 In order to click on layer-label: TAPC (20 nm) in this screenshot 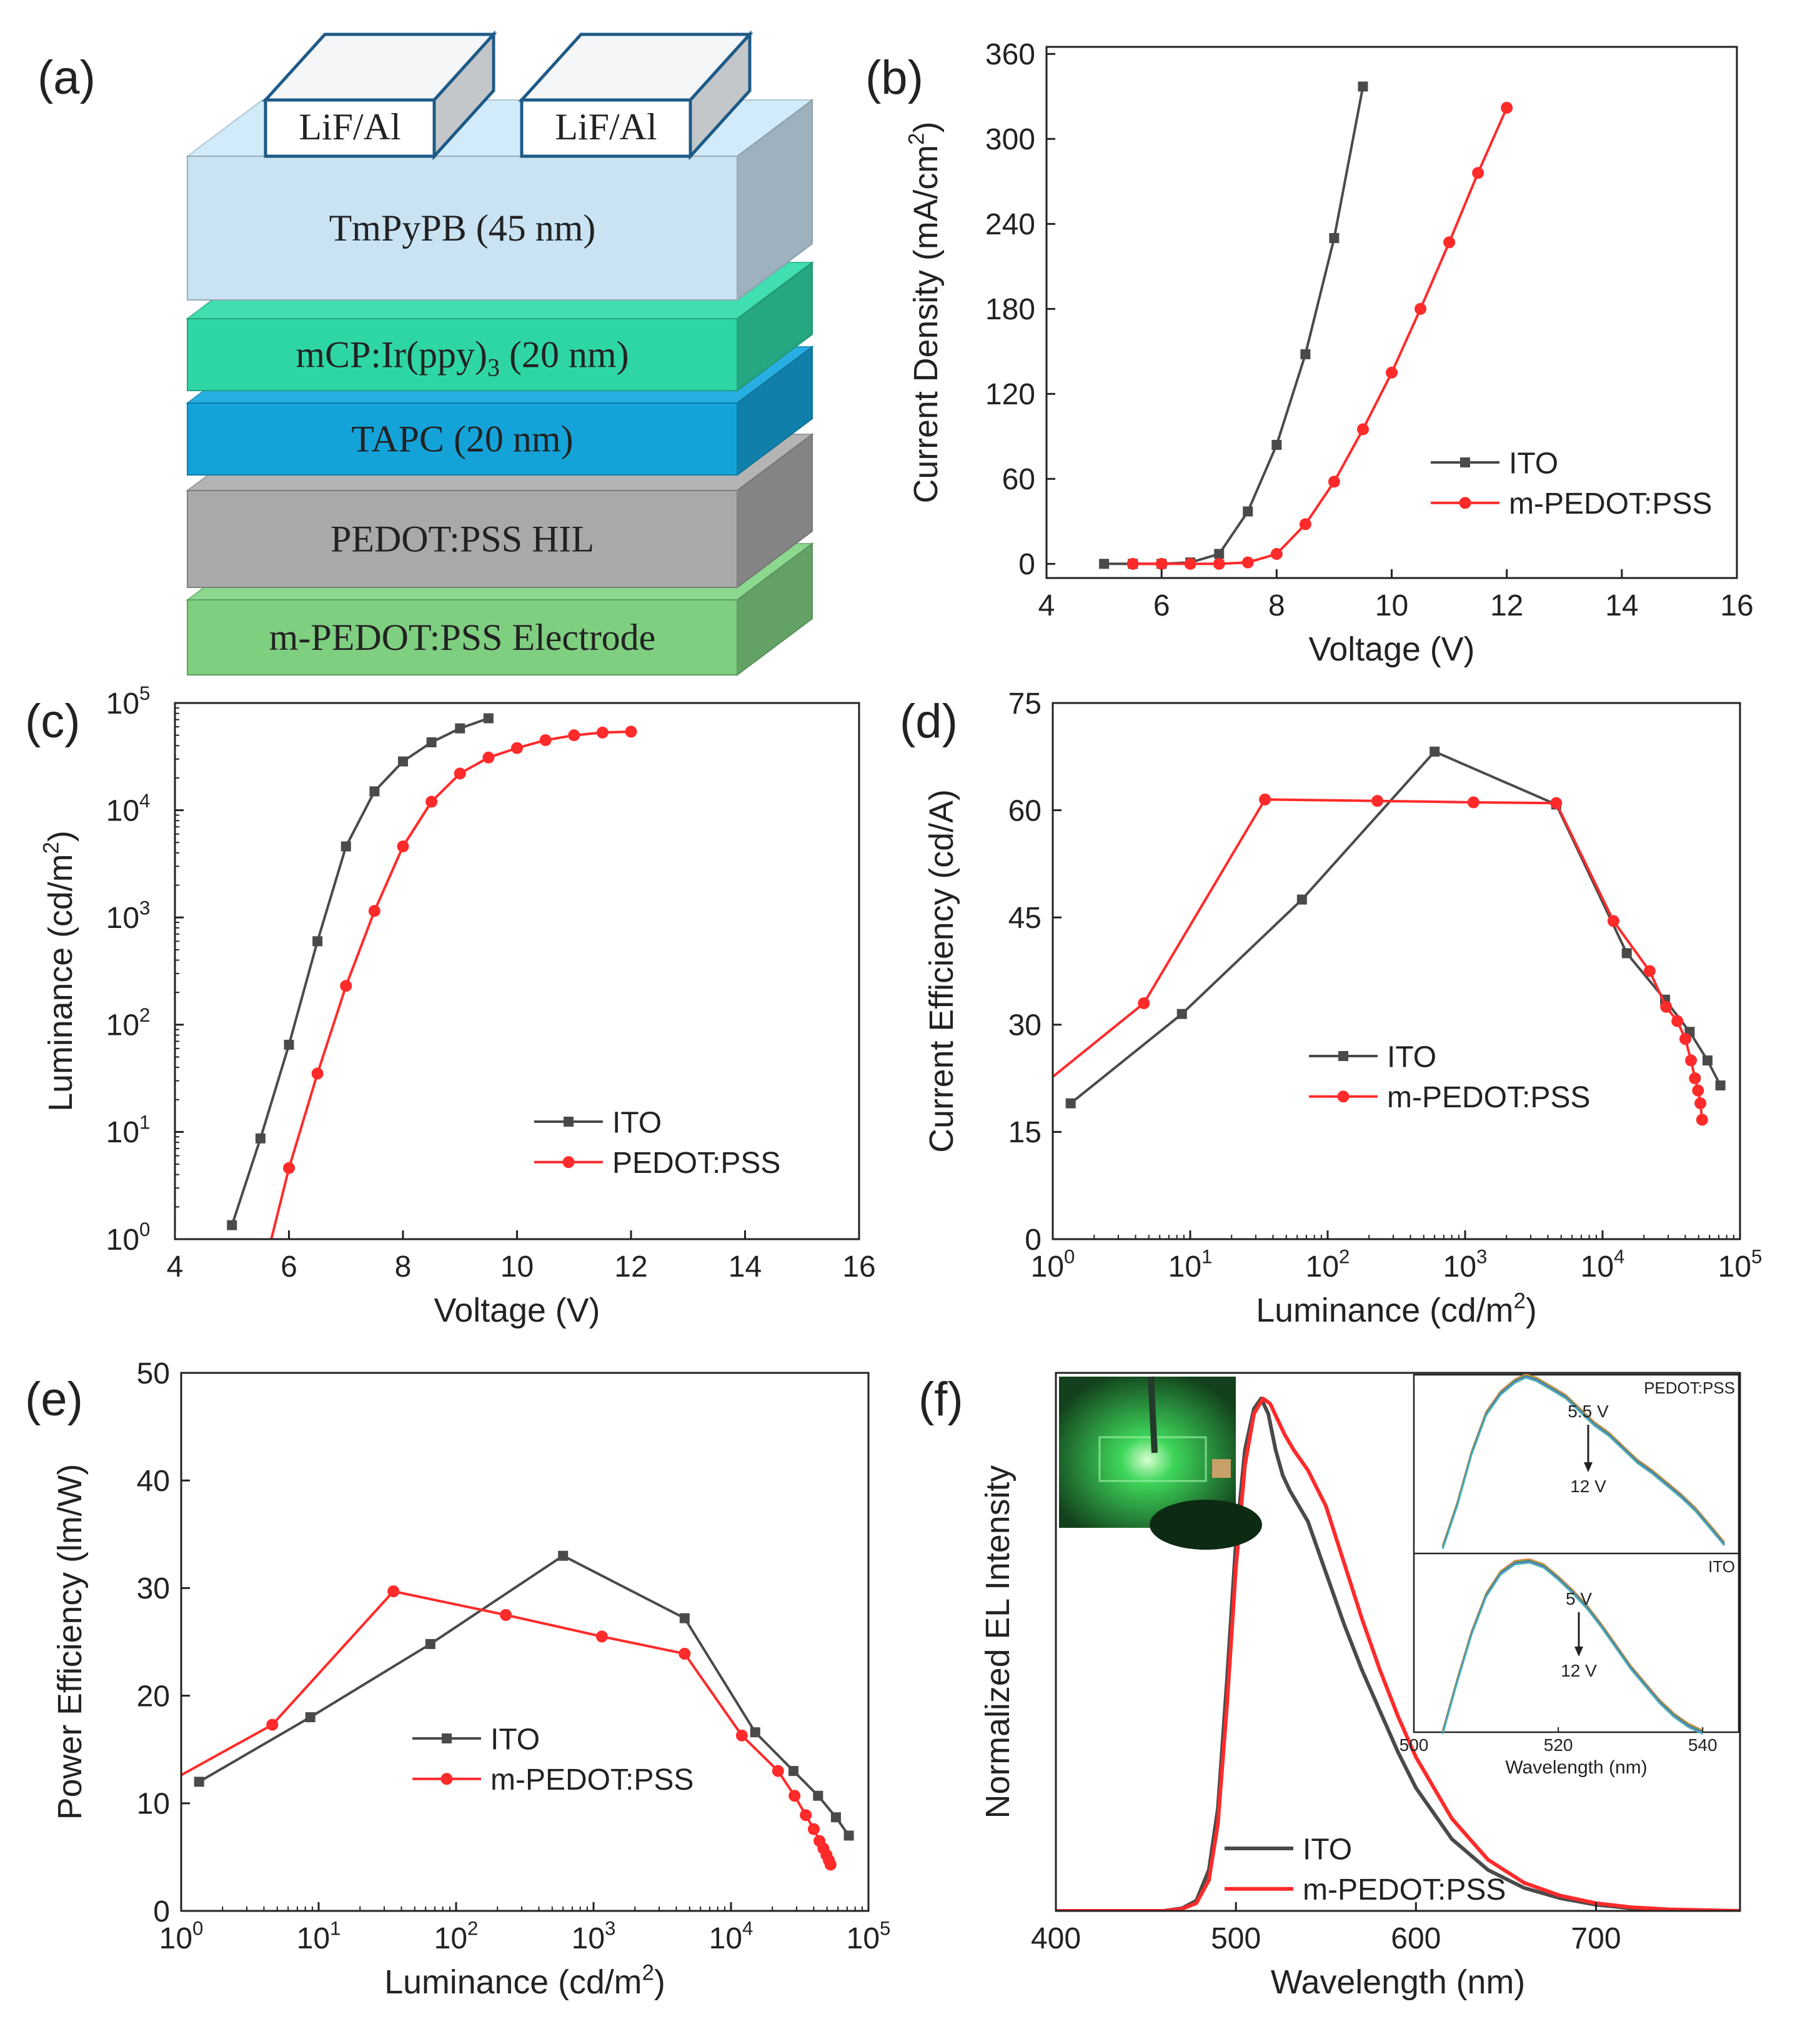, I will do `click(462, 439)`.